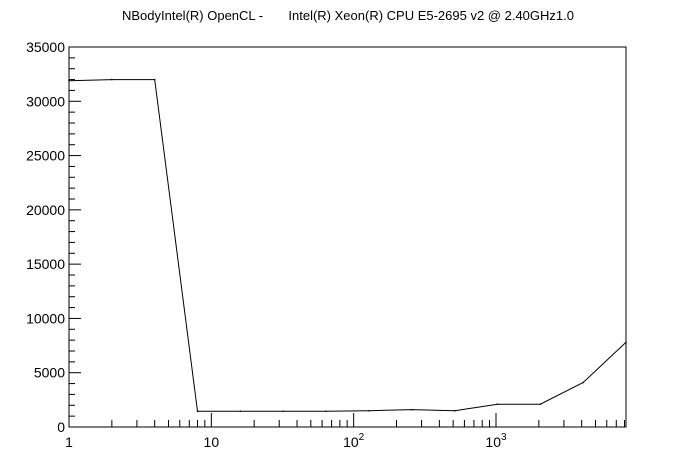  I want to click on y-axis: 0 5000 10000 15000 20000 25000 30000 35000, so click(53, 237).